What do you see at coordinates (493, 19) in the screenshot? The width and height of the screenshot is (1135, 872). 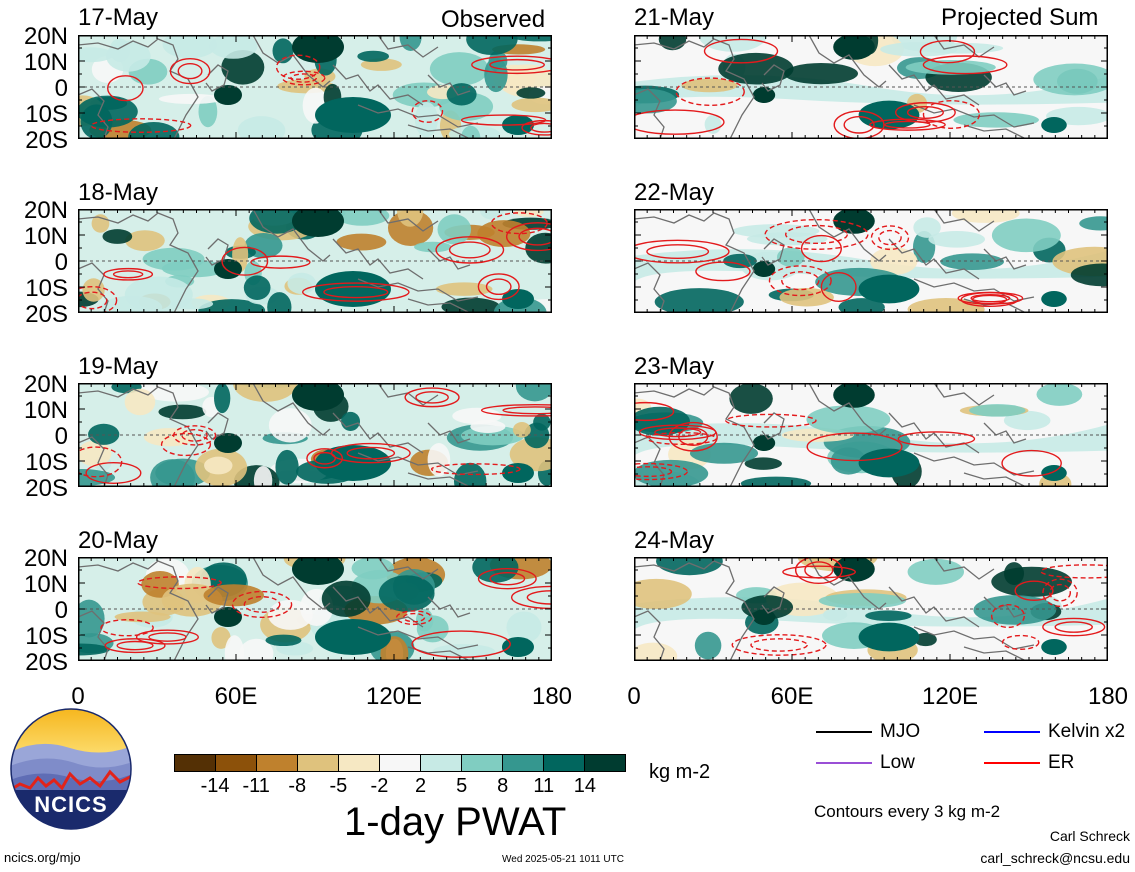 I see `panel-label-observed: Observed` at bounding box center [493, 19].